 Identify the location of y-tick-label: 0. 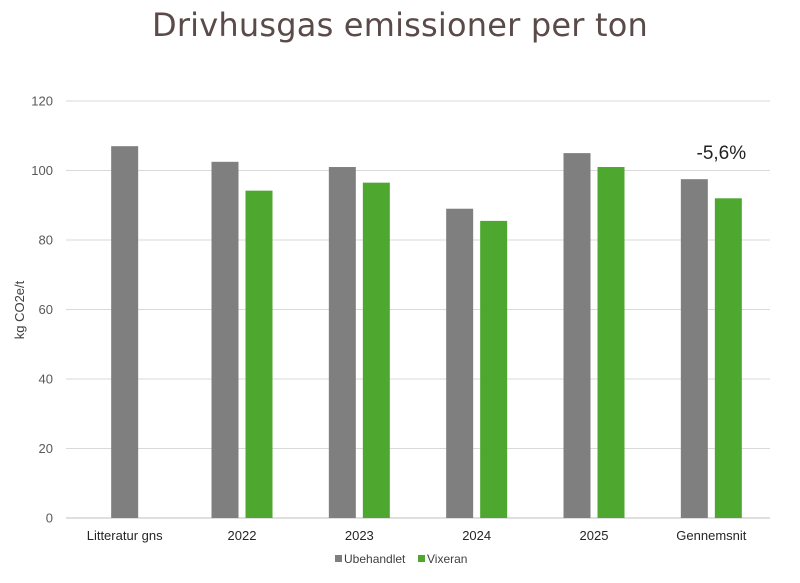
(49, 518).